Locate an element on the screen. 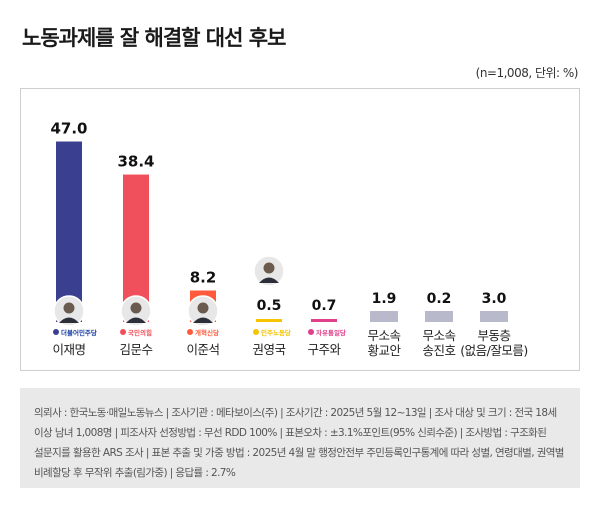 Image resolution: width=600 pixels, height=508 pixels. category-label-5-line-1: 황교안 is located at coordinates (384, 350).